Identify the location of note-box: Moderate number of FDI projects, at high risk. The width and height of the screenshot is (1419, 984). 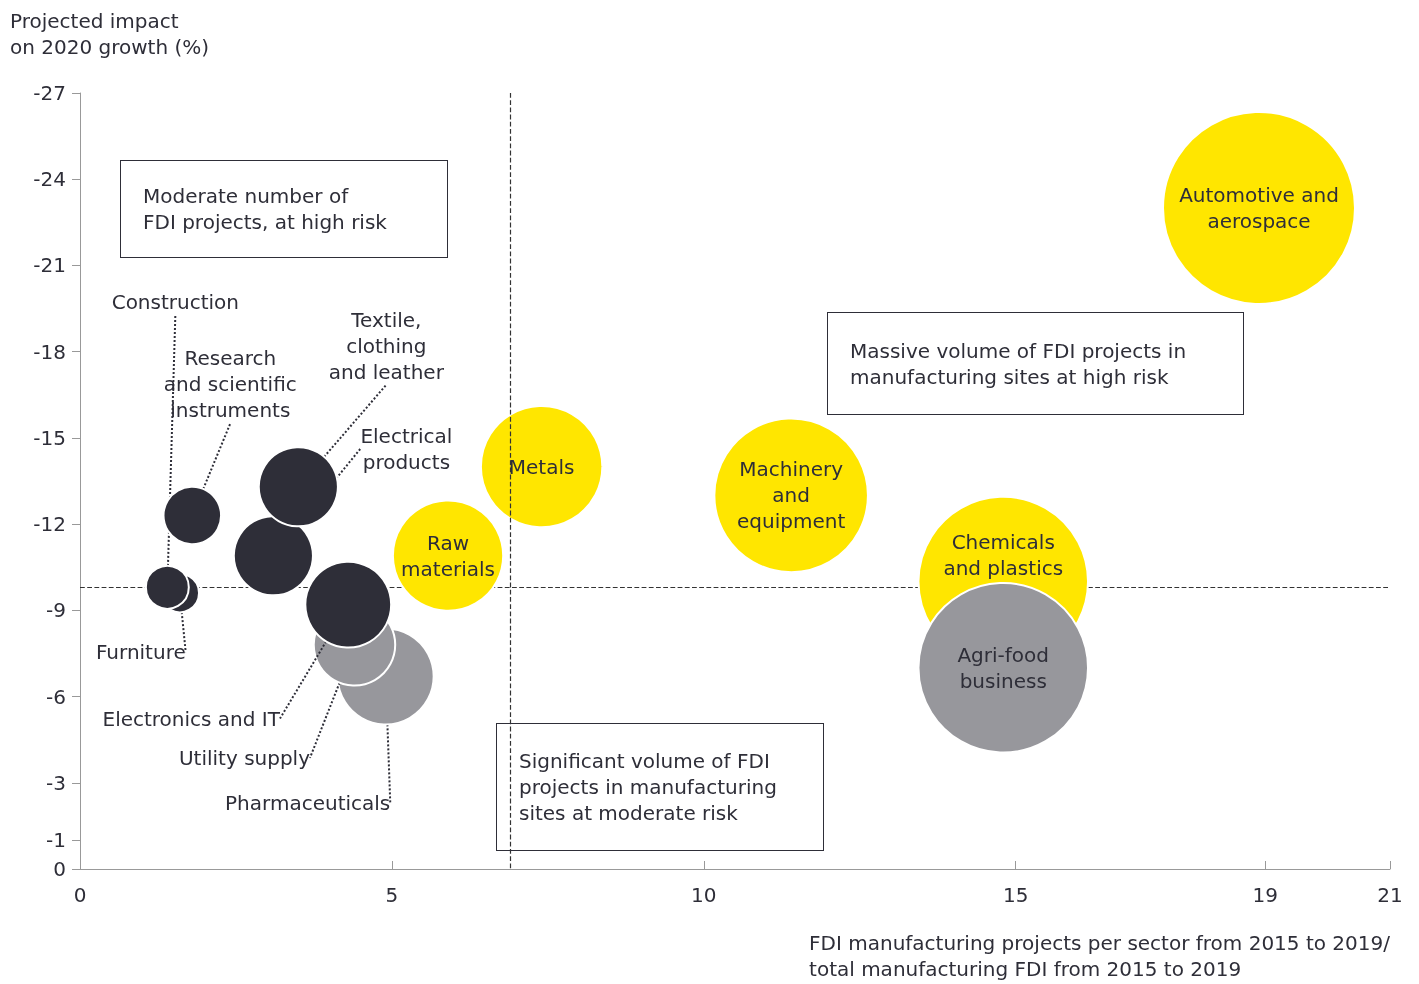
(284, 209).